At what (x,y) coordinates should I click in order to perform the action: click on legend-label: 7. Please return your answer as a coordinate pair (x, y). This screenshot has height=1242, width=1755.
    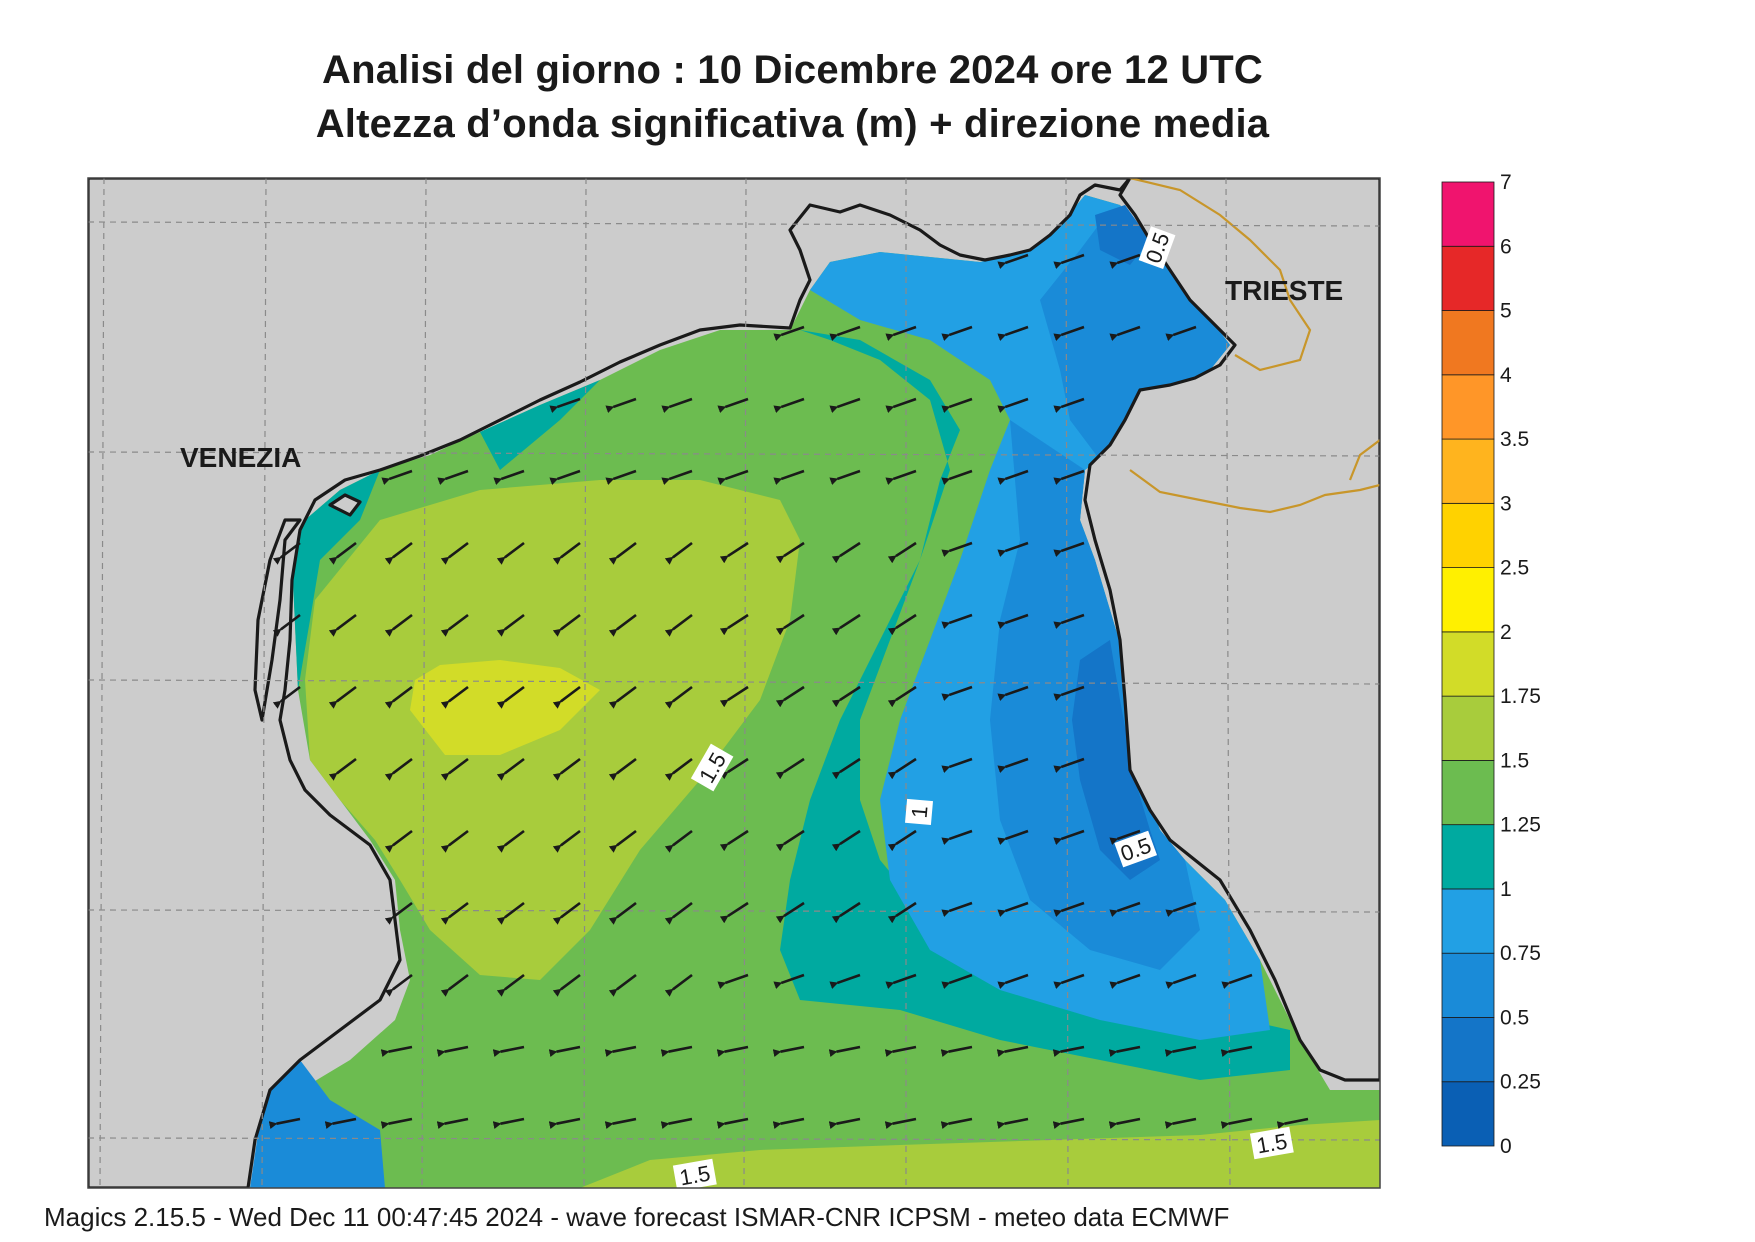
    Looking at the image, I should click on (1506, 182).